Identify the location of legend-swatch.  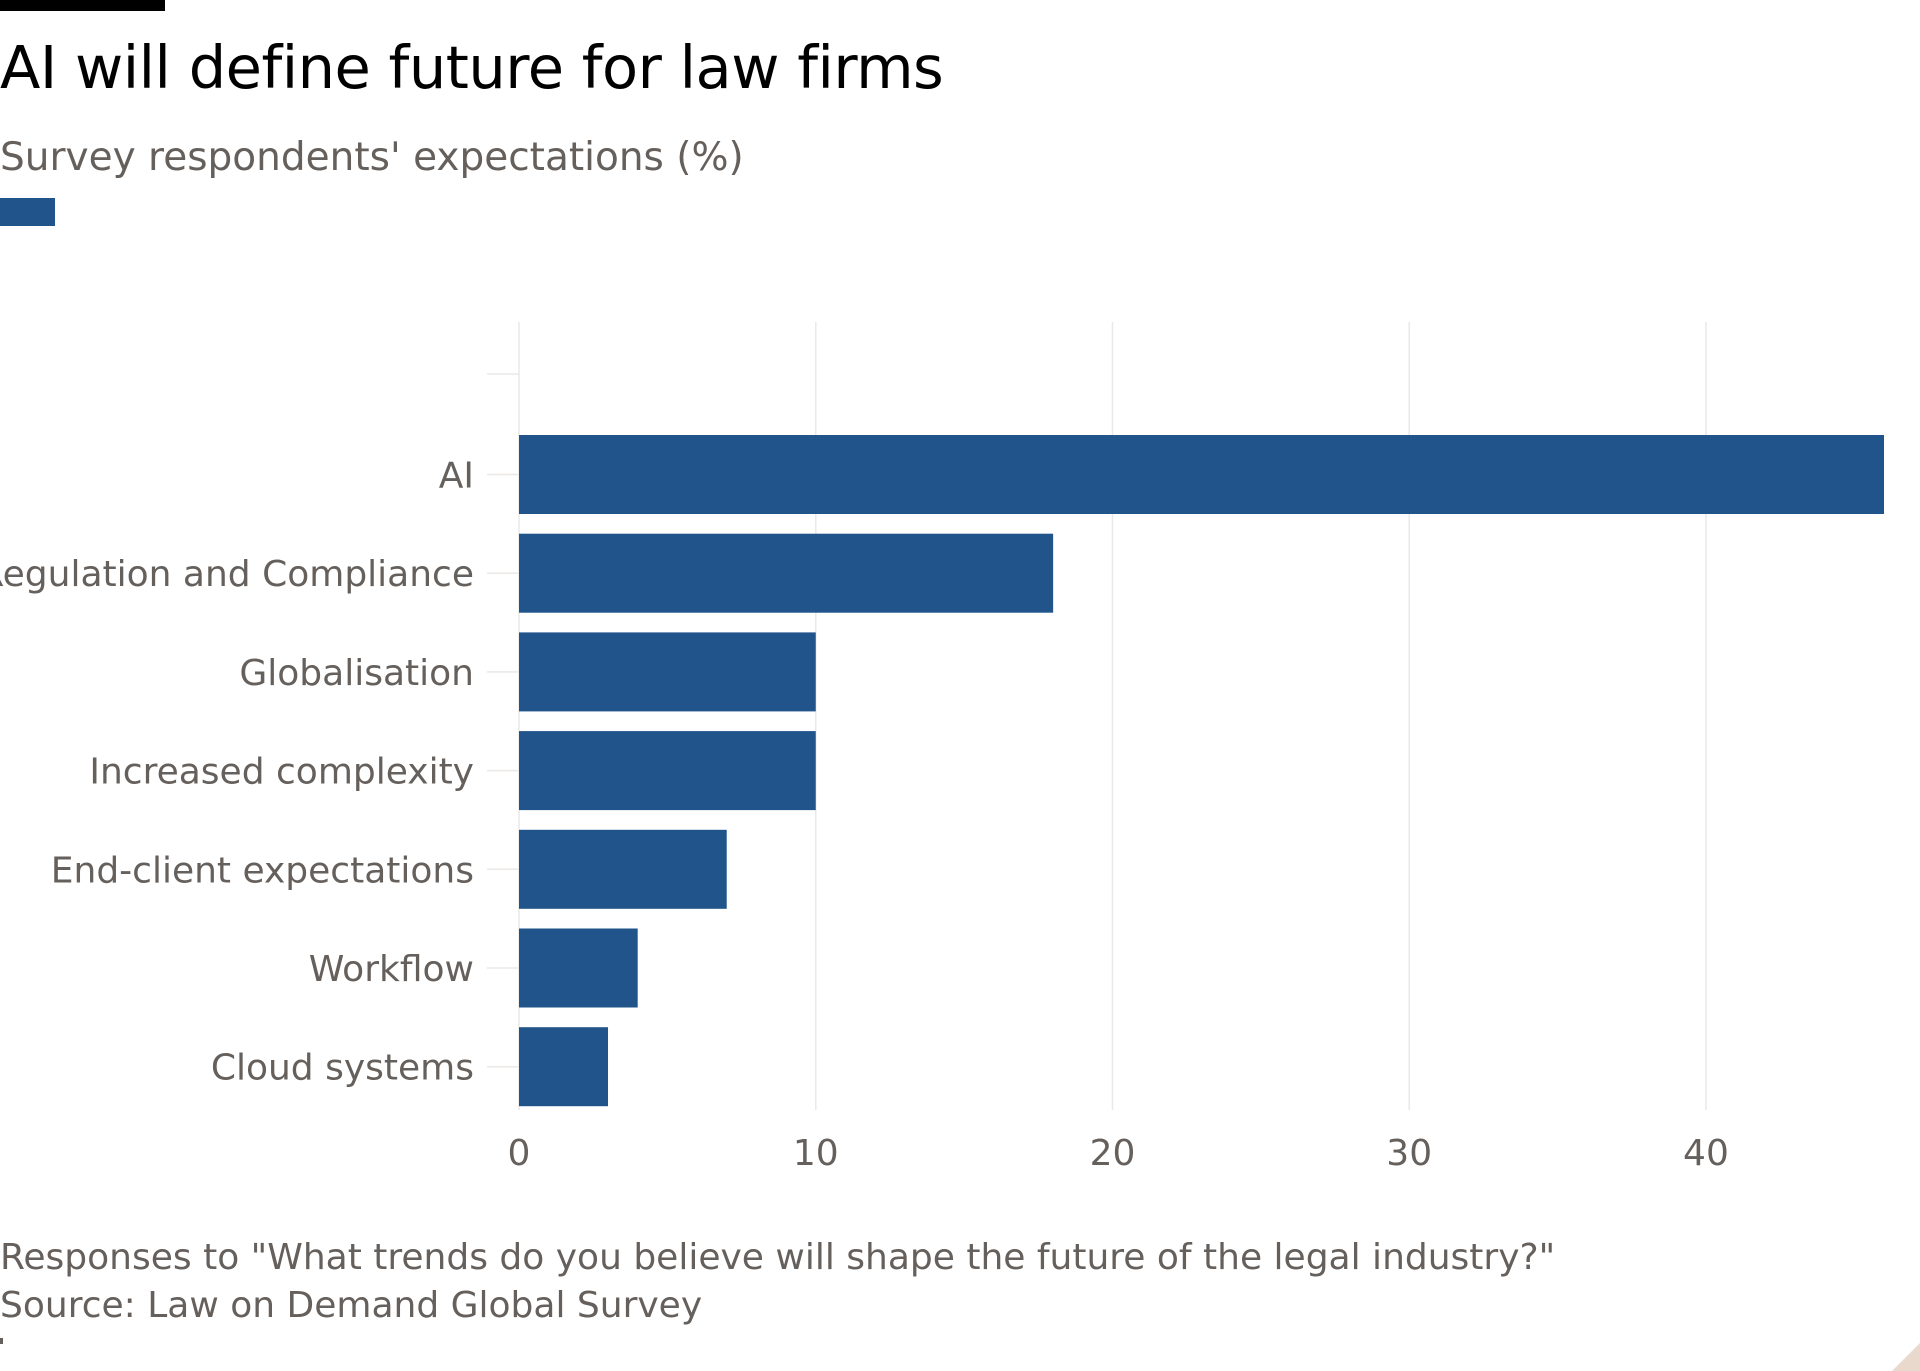
(27, 212).